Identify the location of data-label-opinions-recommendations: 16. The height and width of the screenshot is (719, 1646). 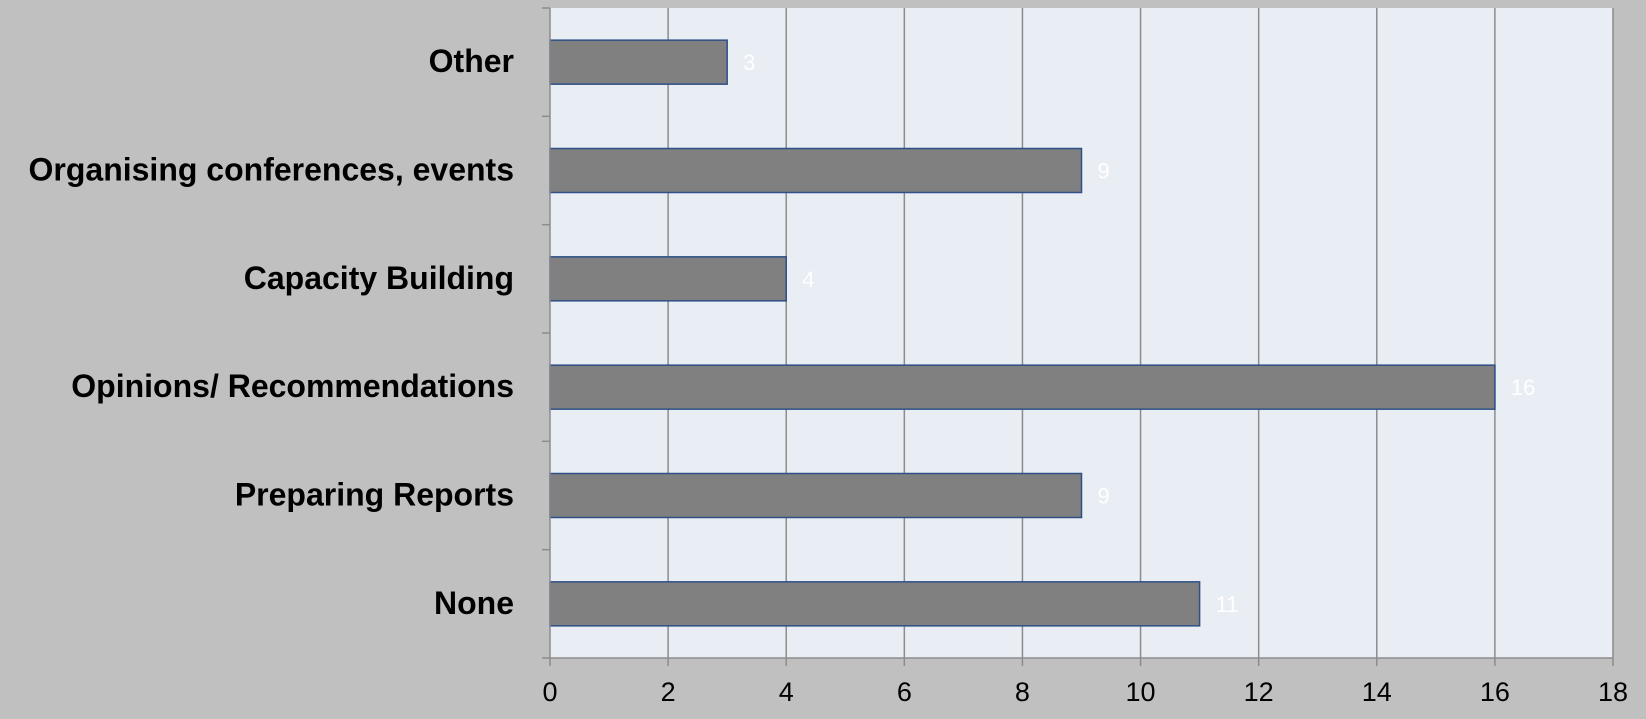
(1523, 387).